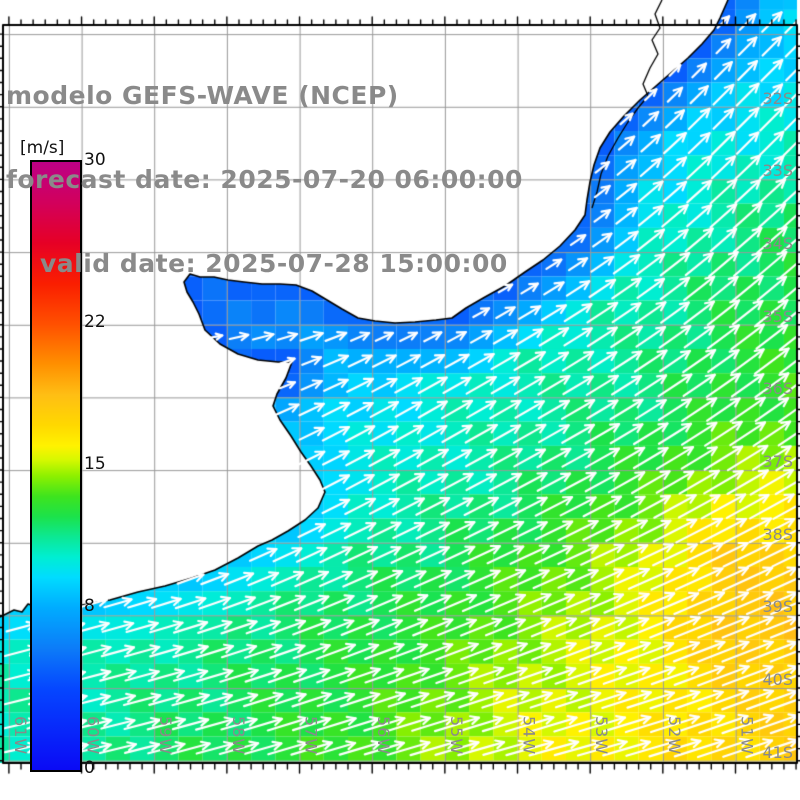  I want to click on lon-label: 61W, so click(20, 736).